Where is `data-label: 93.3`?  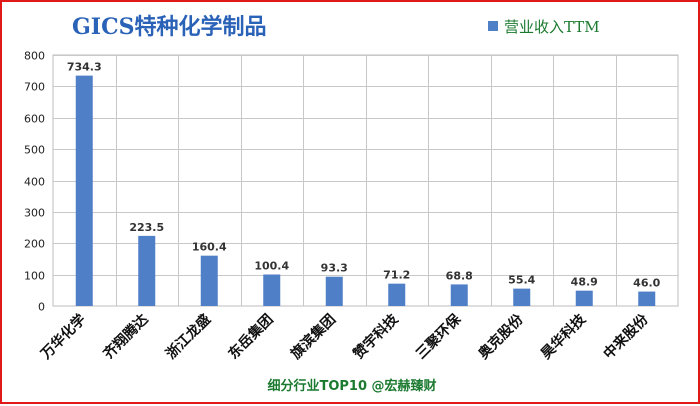
data-label: 93.3 is located at coordinates (334, 268).